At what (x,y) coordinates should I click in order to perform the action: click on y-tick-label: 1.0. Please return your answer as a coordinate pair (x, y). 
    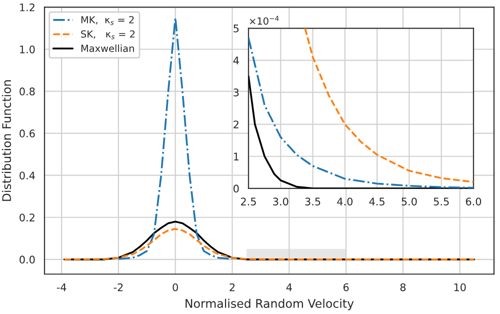
    Looking at the image, I should click on (27, 49).